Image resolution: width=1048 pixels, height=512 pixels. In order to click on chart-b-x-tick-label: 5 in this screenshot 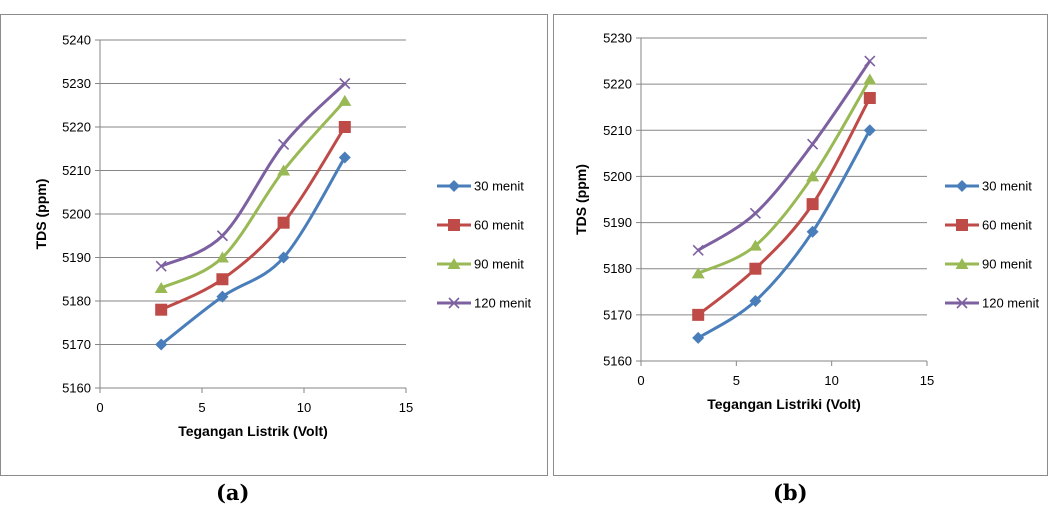, I will do `click(736, 380)`.